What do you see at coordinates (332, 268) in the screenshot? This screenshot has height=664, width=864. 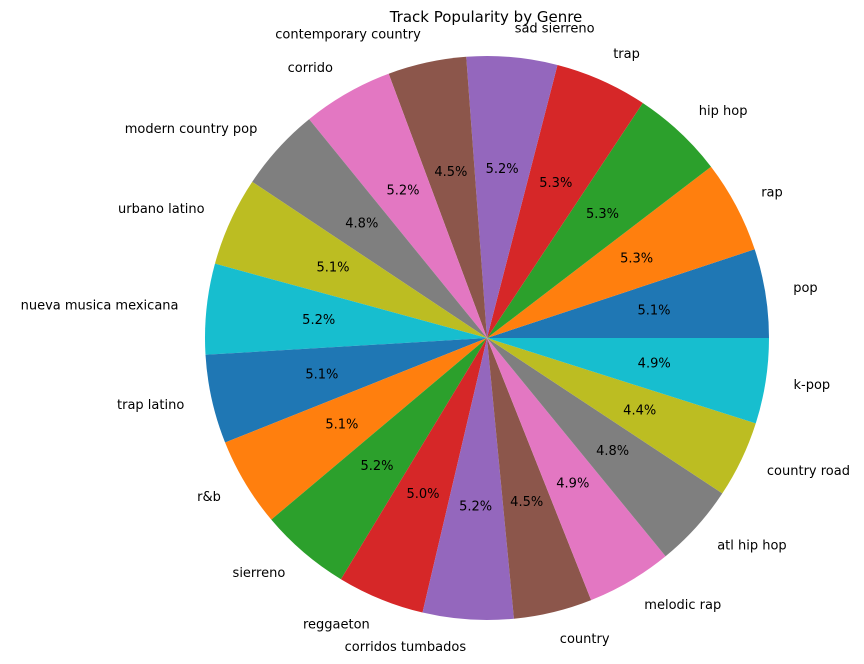 I see `pct-label-urbano-latino: 5.1%` at bounding box center [332, 268].